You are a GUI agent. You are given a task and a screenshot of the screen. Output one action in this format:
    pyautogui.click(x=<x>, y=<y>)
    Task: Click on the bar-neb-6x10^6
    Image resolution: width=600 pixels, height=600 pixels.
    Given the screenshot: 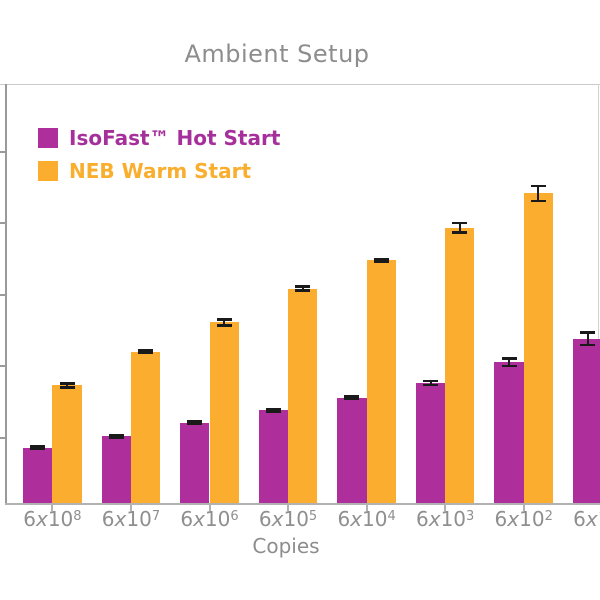 What is the action you would take?
    pyautogui.click(x=224, y=413)
    